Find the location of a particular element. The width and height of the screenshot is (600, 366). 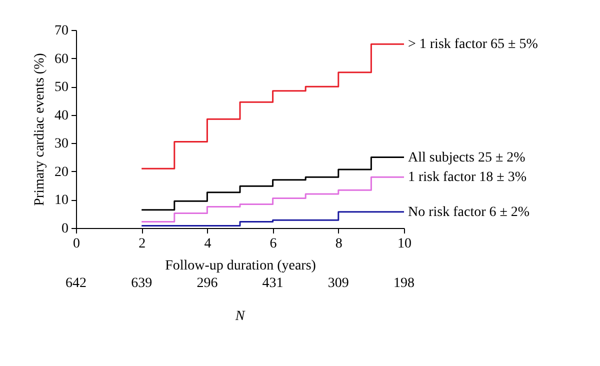

x-tick-label: 10 is located at coordinates (405, 244).